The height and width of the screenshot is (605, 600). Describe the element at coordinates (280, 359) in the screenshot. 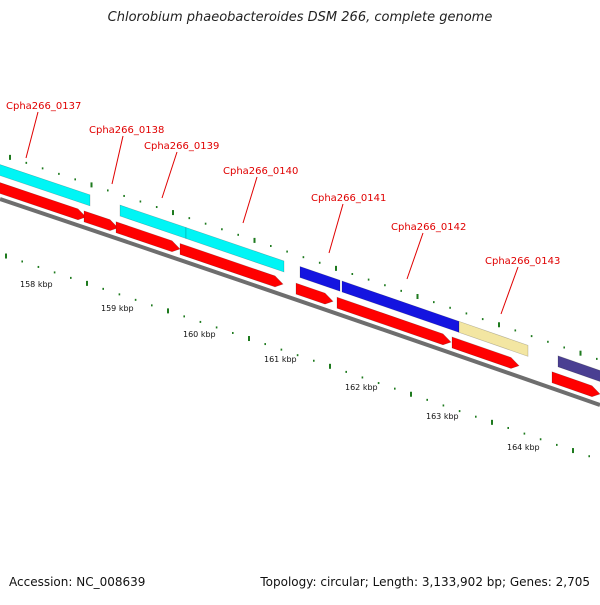

I see `scale-label-161: 161 kbp` at that location.